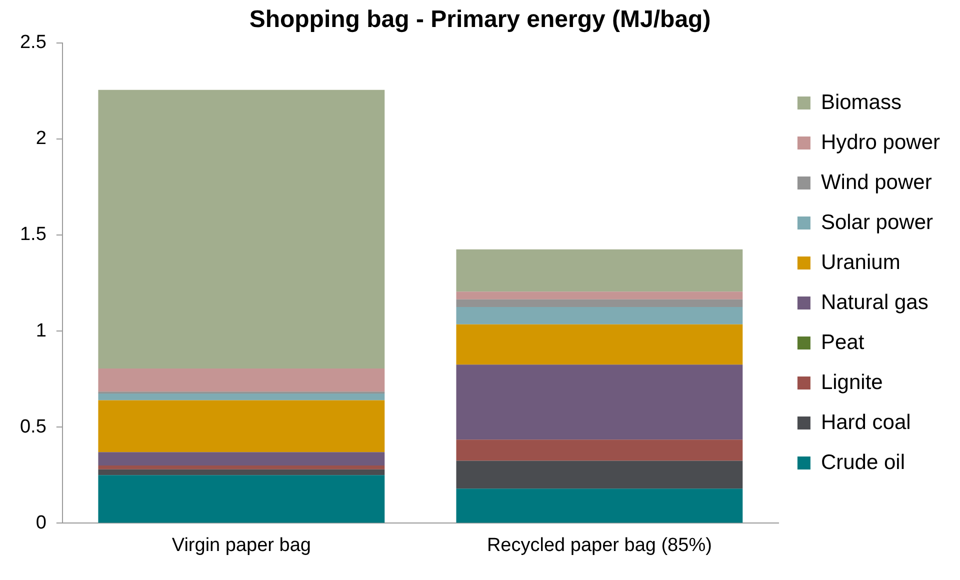  What do you see at coordinates (865, 422) in the screenshot?
I see `legend-label: Hard coal` at bounding box center [865, 422].